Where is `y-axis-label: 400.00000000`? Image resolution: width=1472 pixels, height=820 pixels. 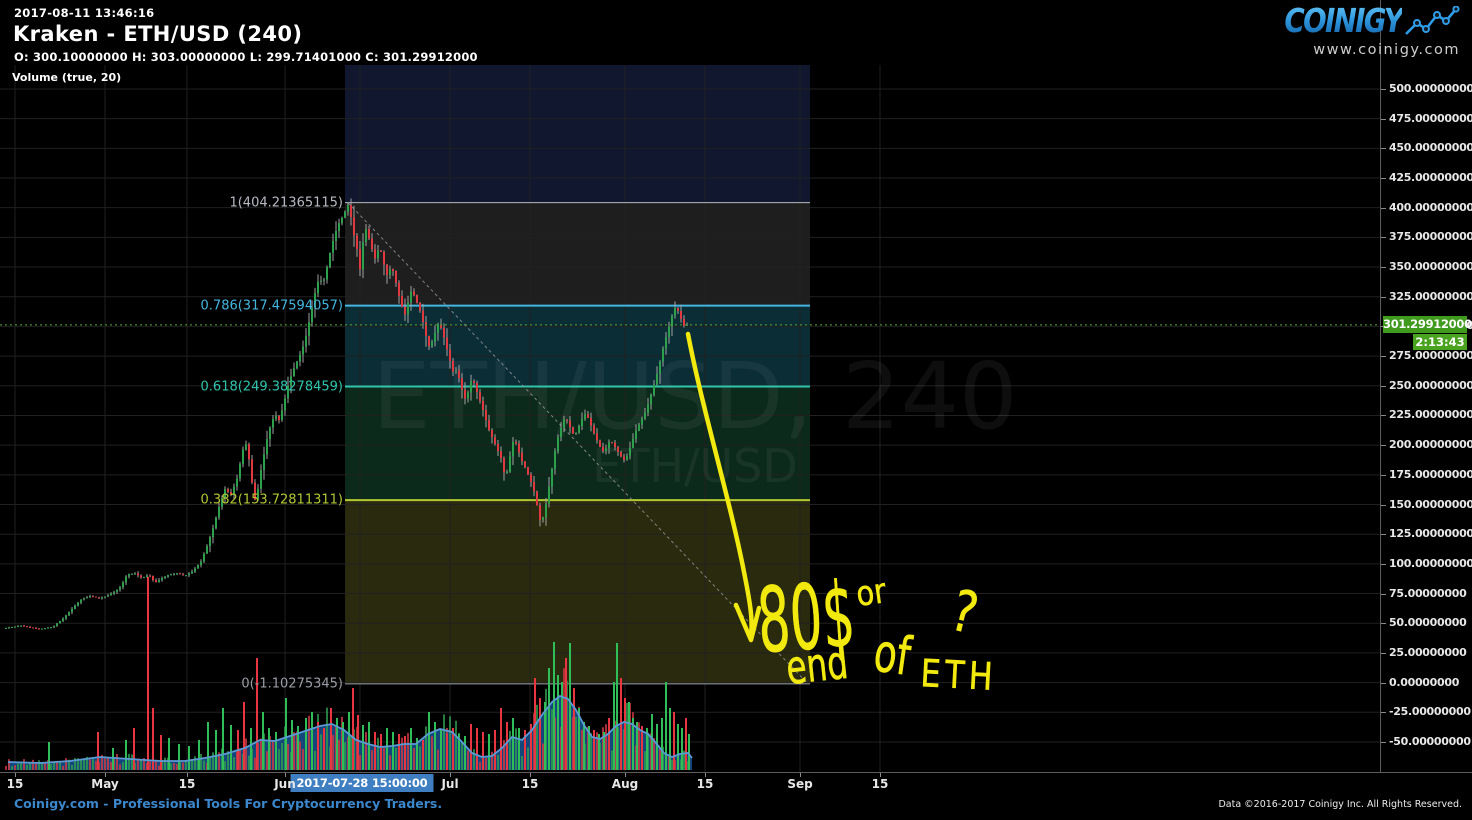 y-axis-label: 400.00000000 is located at coordinates (1430, 207).